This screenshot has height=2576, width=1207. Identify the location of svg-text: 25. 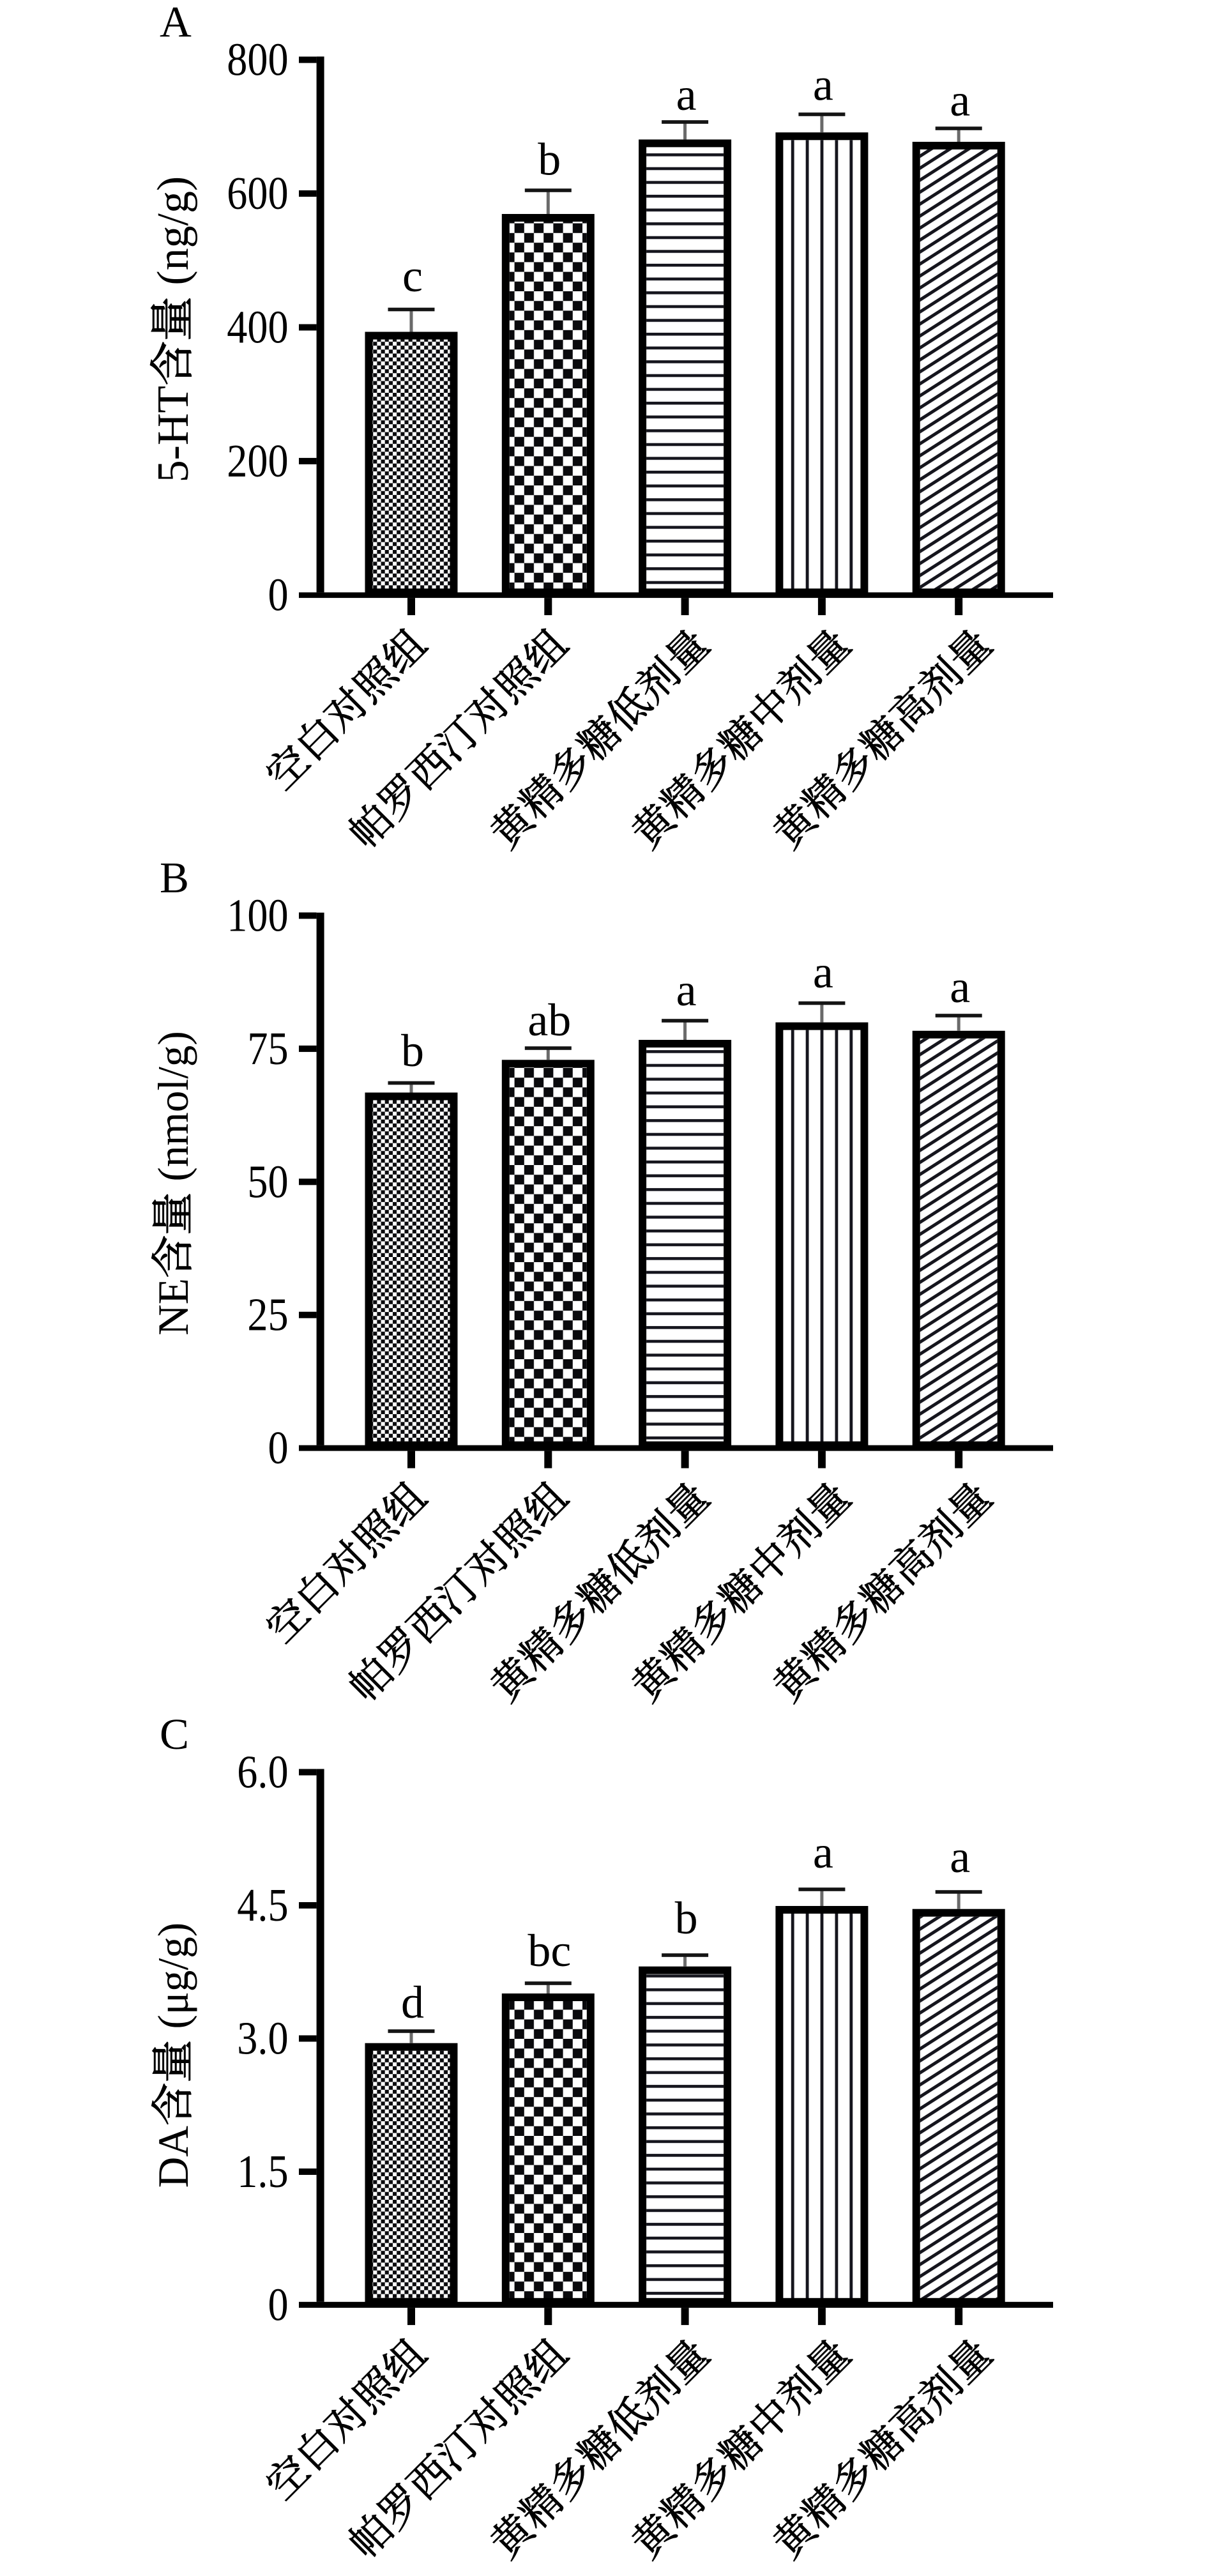
(267, 1315).